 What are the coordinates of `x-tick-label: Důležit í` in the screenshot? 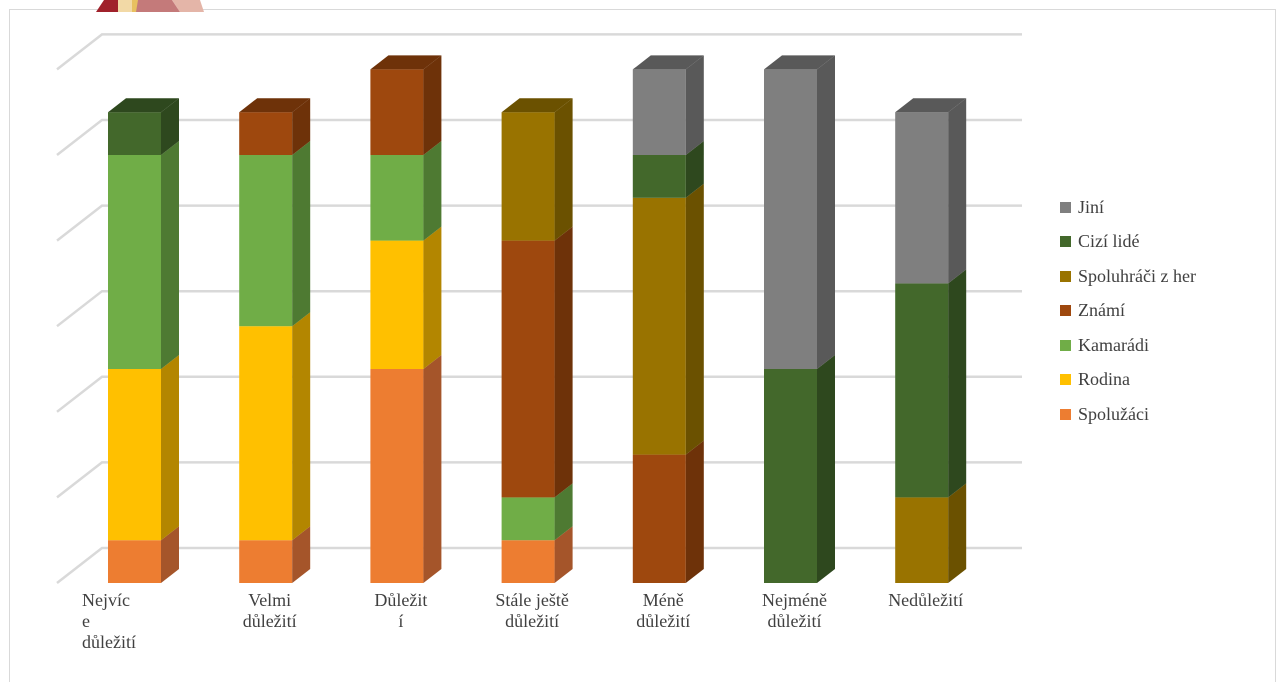 It's located at (401, 611).